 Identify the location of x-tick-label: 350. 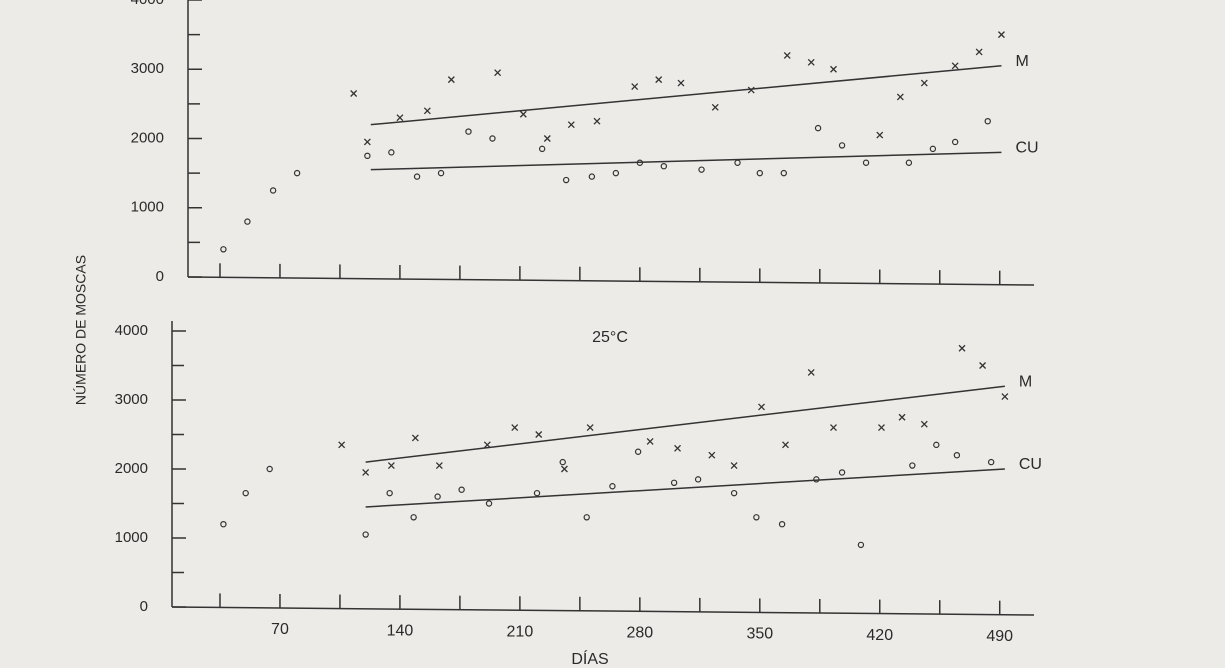
(759, 634).